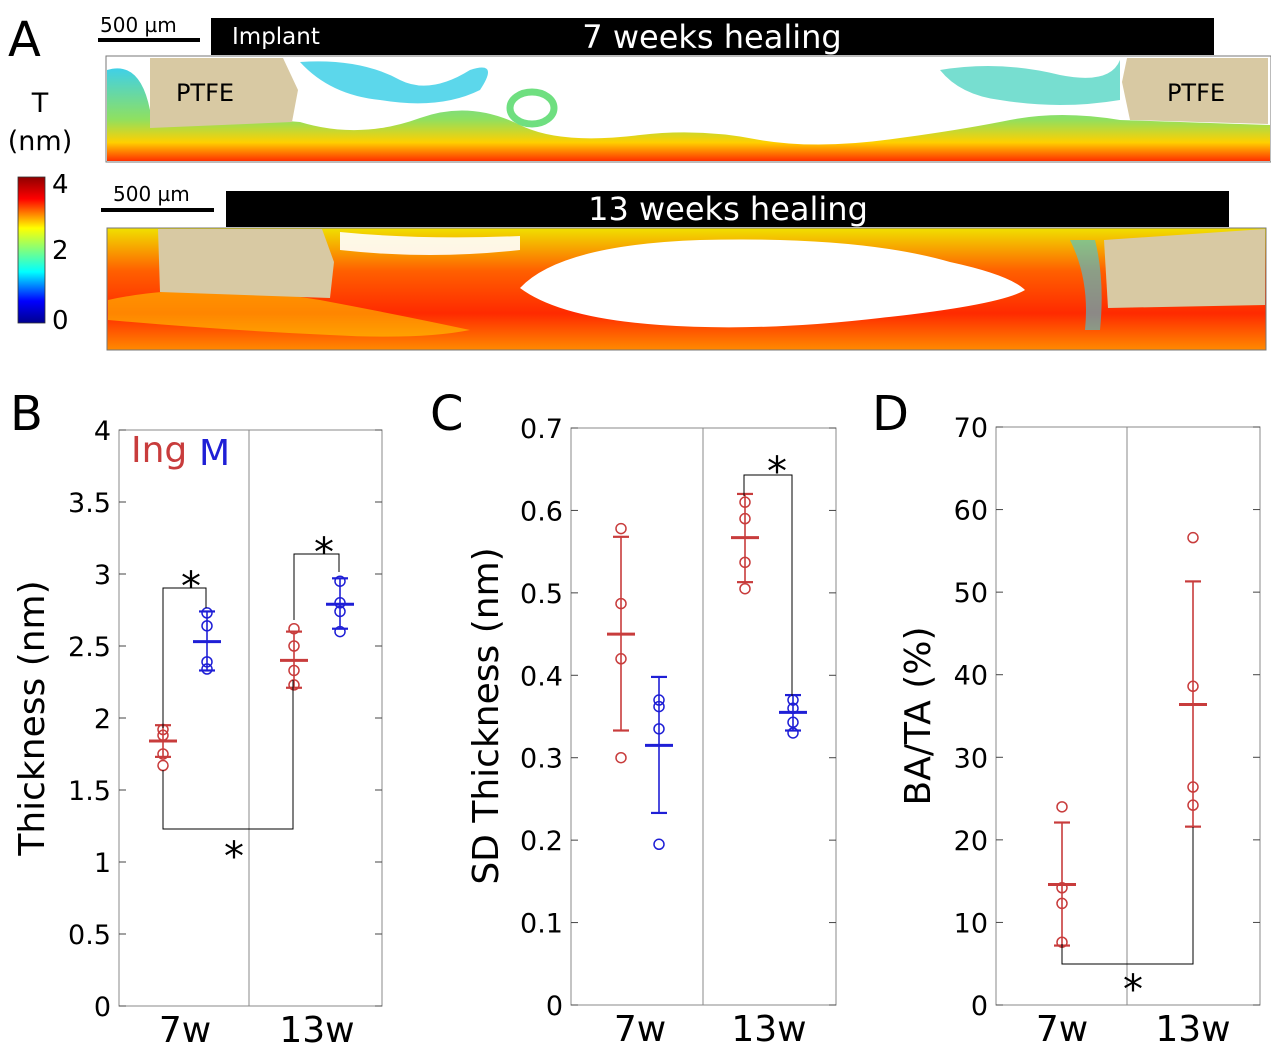  What do you see at coordinates (205, 93) in the screenshot?
I see `ptfe-left-label: PTFE` at bounding box center [205, 93].